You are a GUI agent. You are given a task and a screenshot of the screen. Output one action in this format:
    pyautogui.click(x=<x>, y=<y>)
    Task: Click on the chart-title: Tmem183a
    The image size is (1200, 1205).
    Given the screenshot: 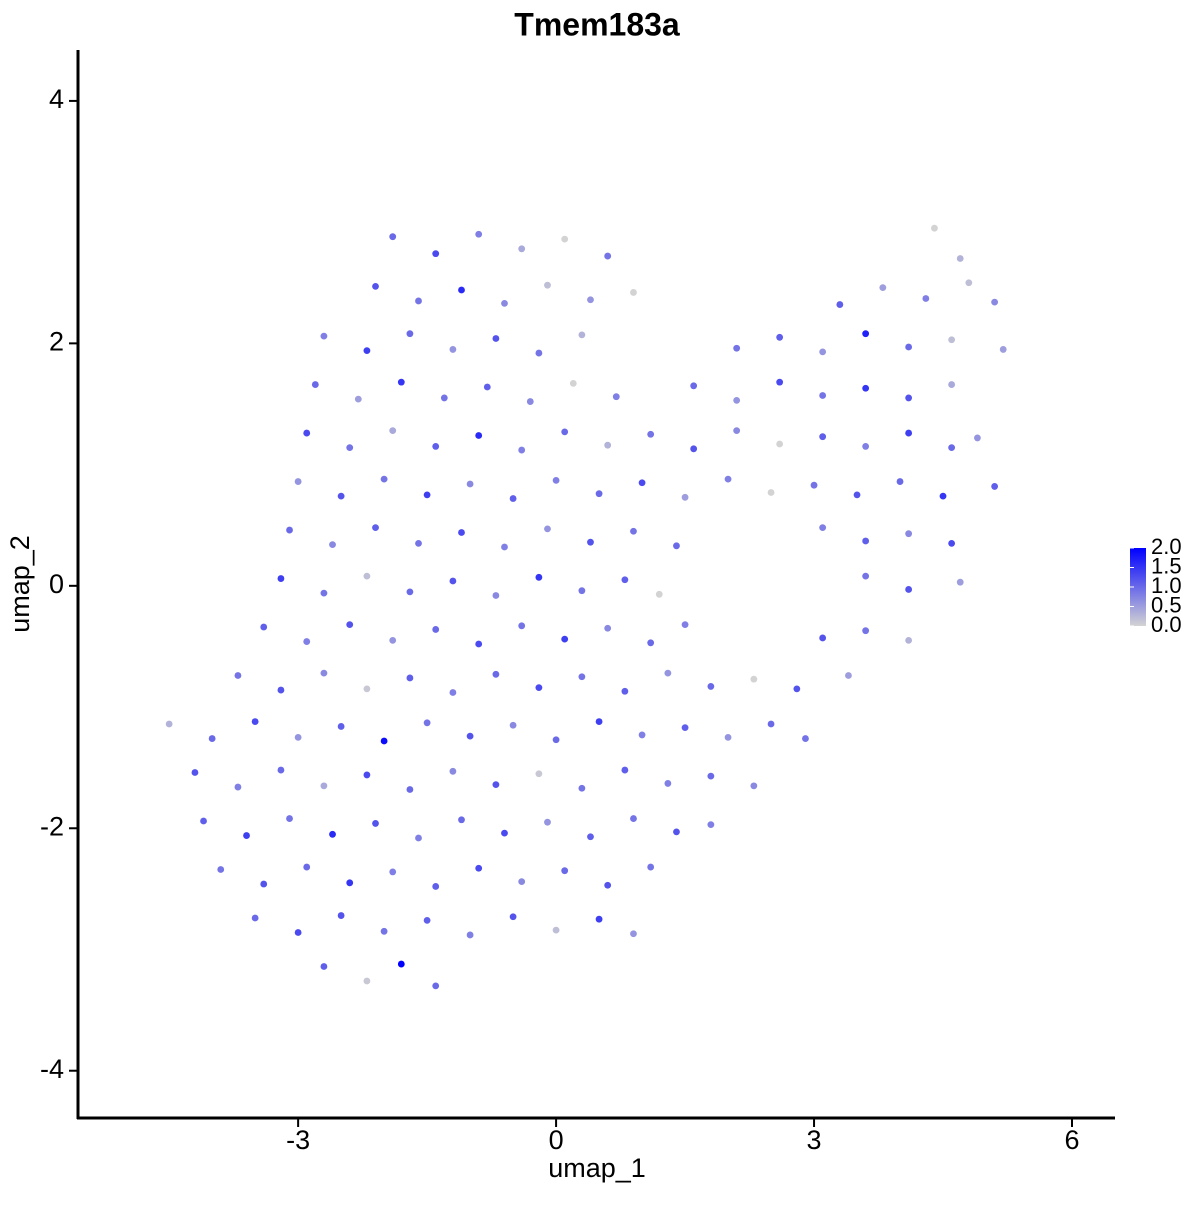 What is the action you would take?
    pyautogui.click(x=597, y=24)
    